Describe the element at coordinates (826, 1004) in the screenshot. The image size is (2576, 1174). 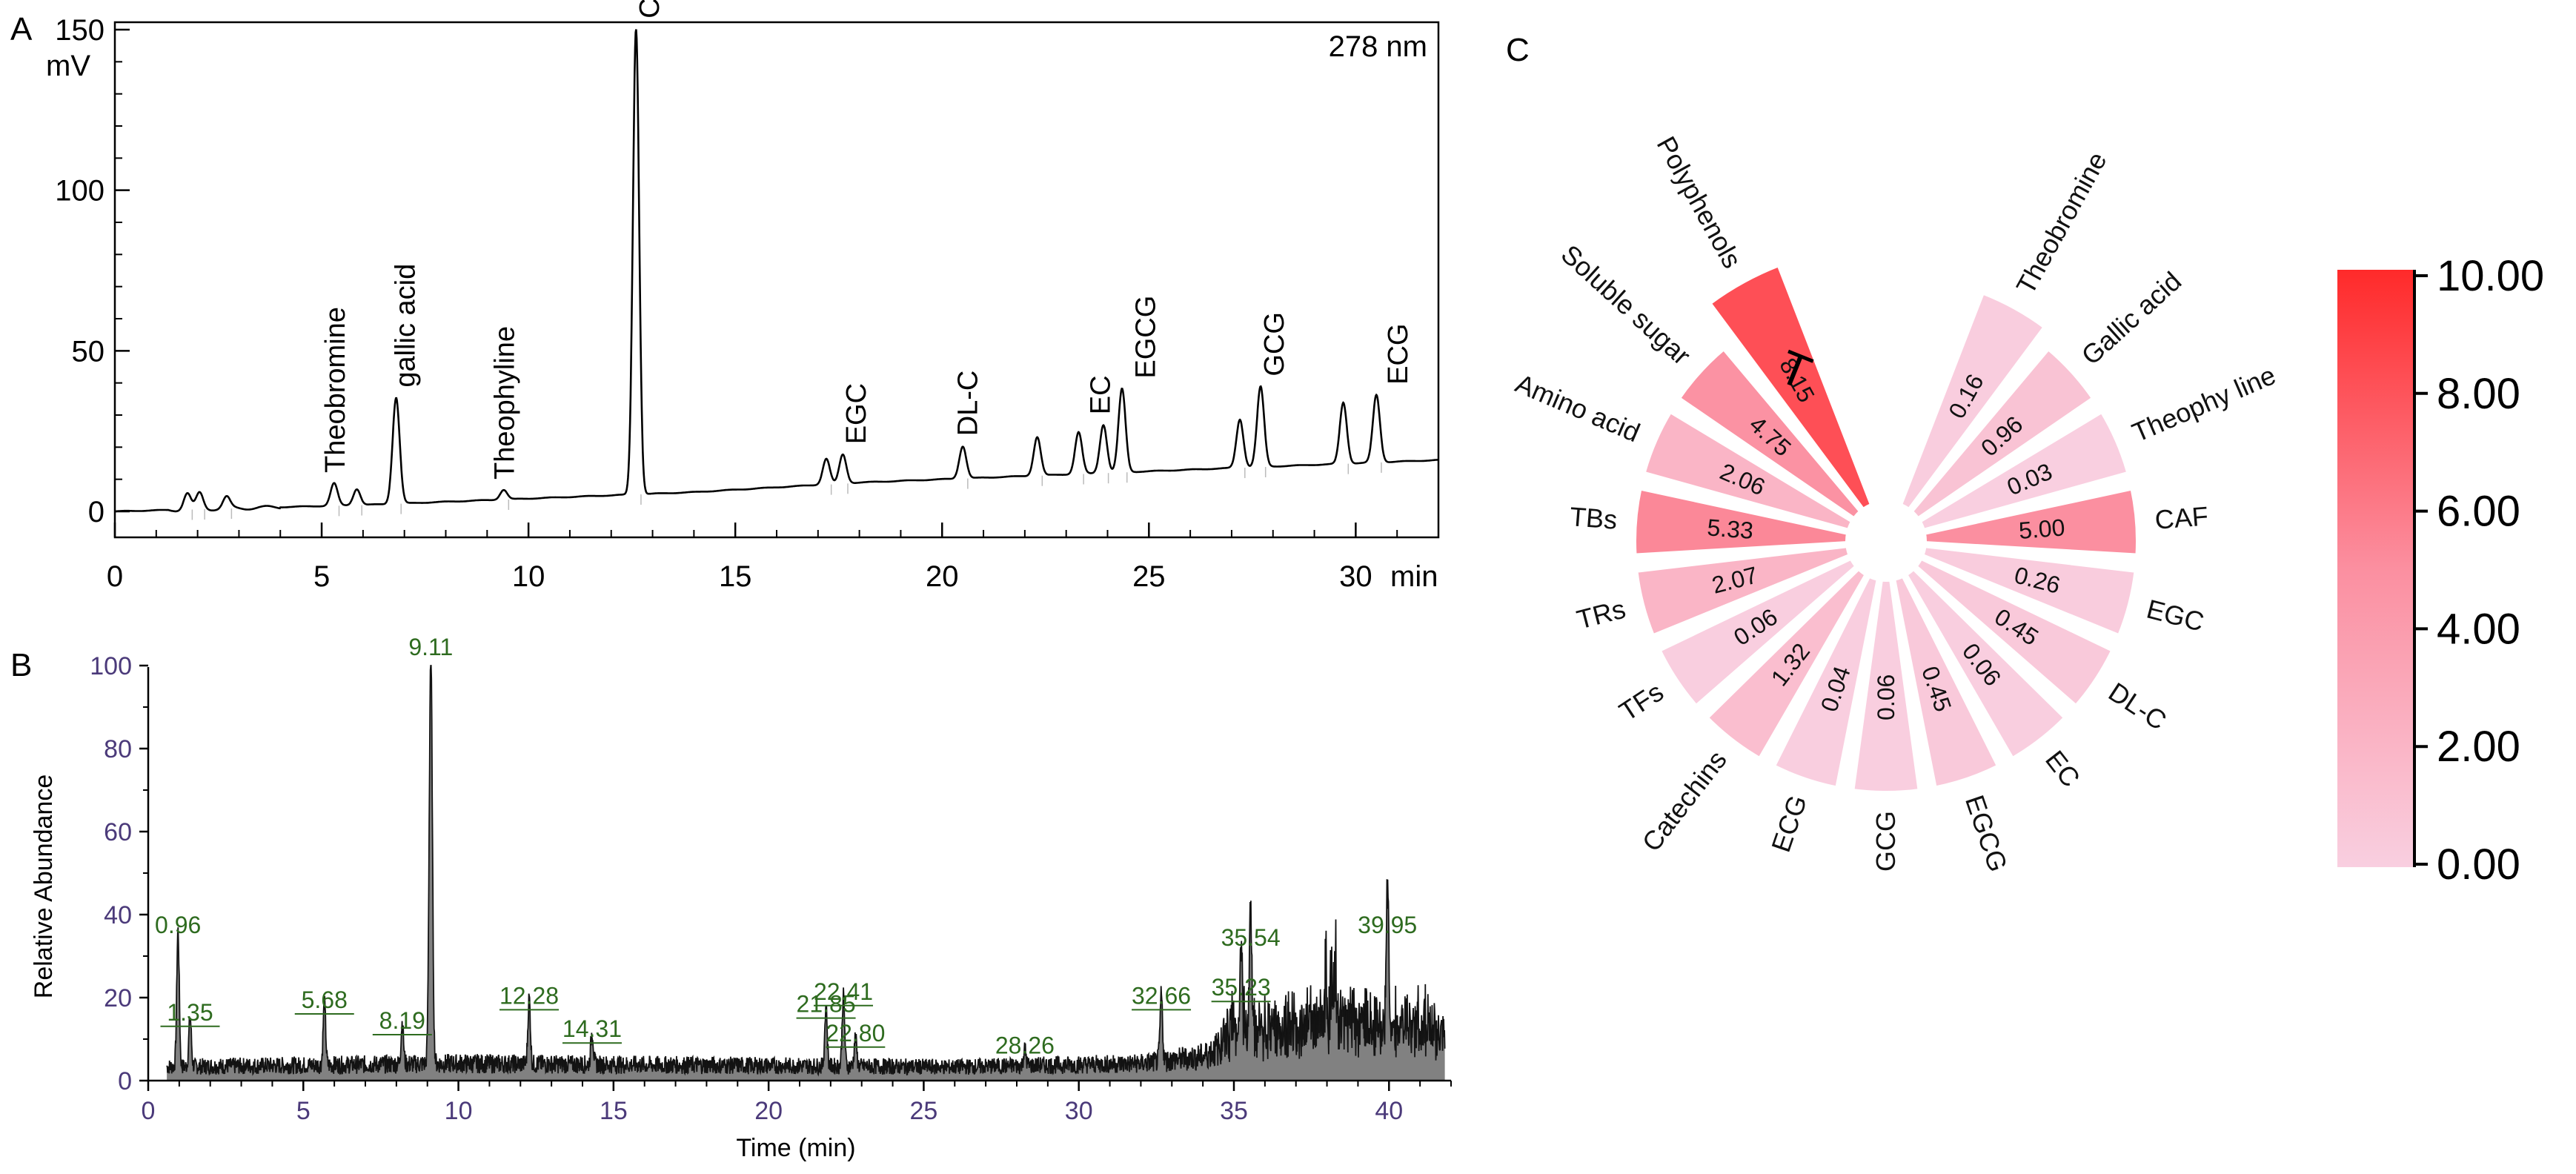
I see `peak-label-b: 21.85` at that location.